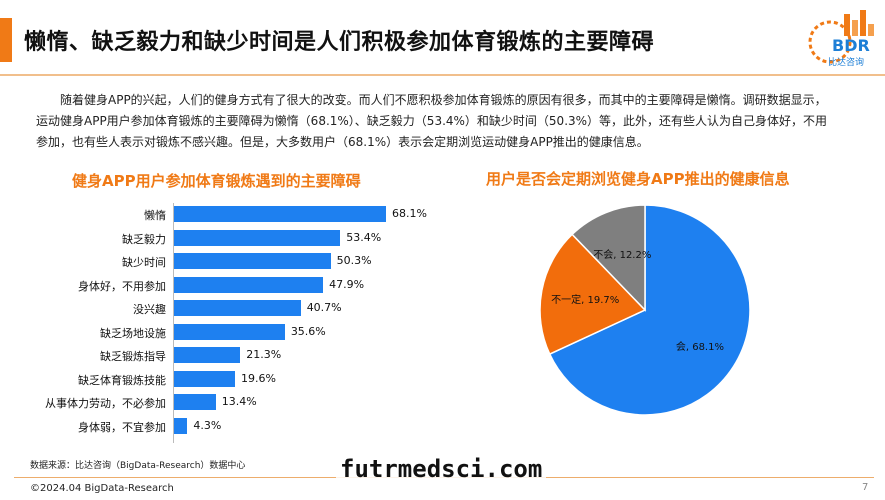 This screenshot has height=500, width=885. I want to click on pie-slice-no, so click(608, 258).